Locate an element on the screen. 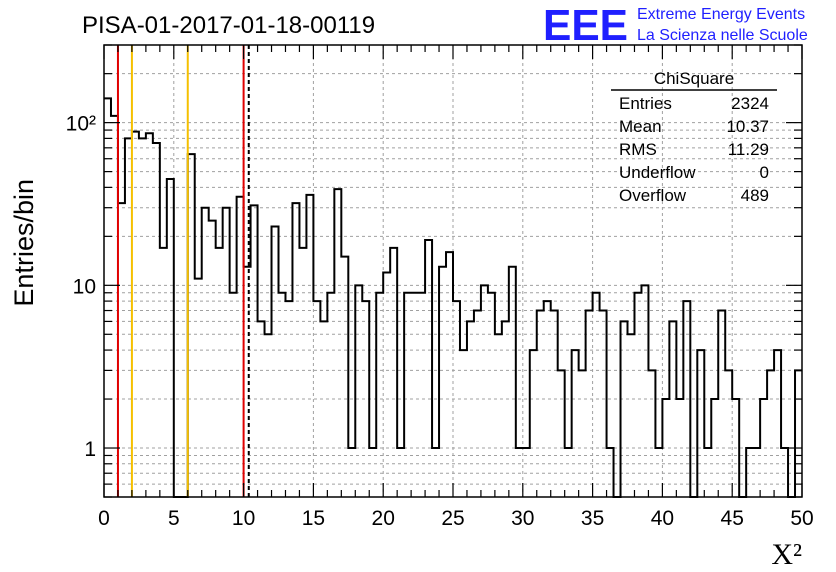 Image resolution: width=836 pixels, height=572 pixels. stats-row-label: Mean is located at coordinates (640, 126).